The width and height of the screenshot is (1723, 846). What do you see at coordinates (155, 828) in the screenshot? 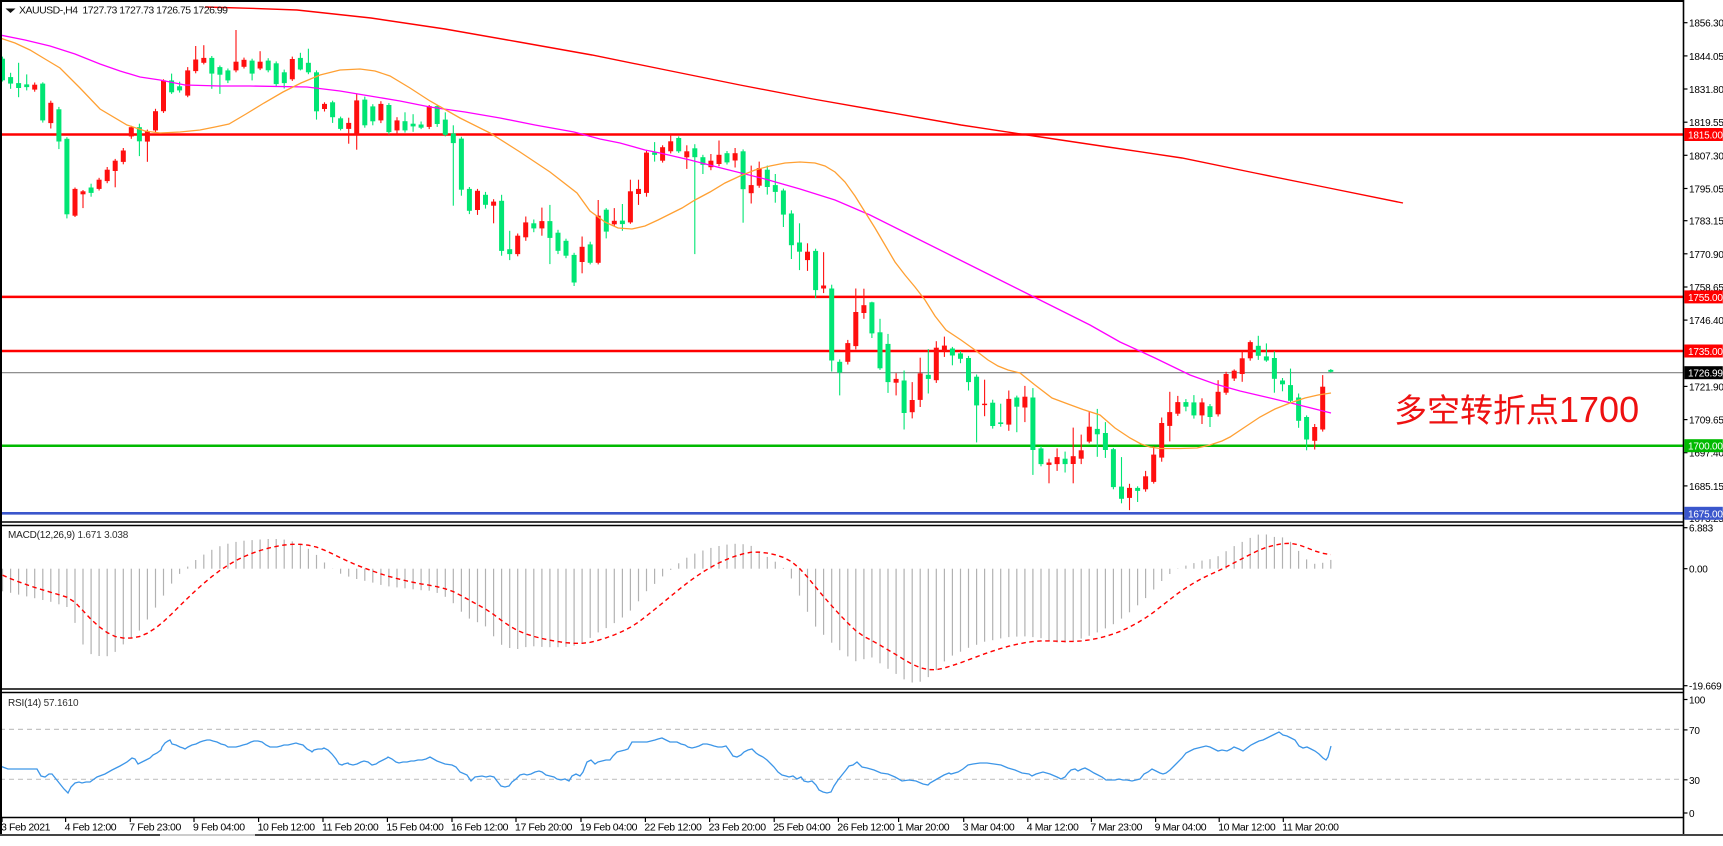
I see `svg-text: 7 Feb 23:00` at bounding box center [155, 828].